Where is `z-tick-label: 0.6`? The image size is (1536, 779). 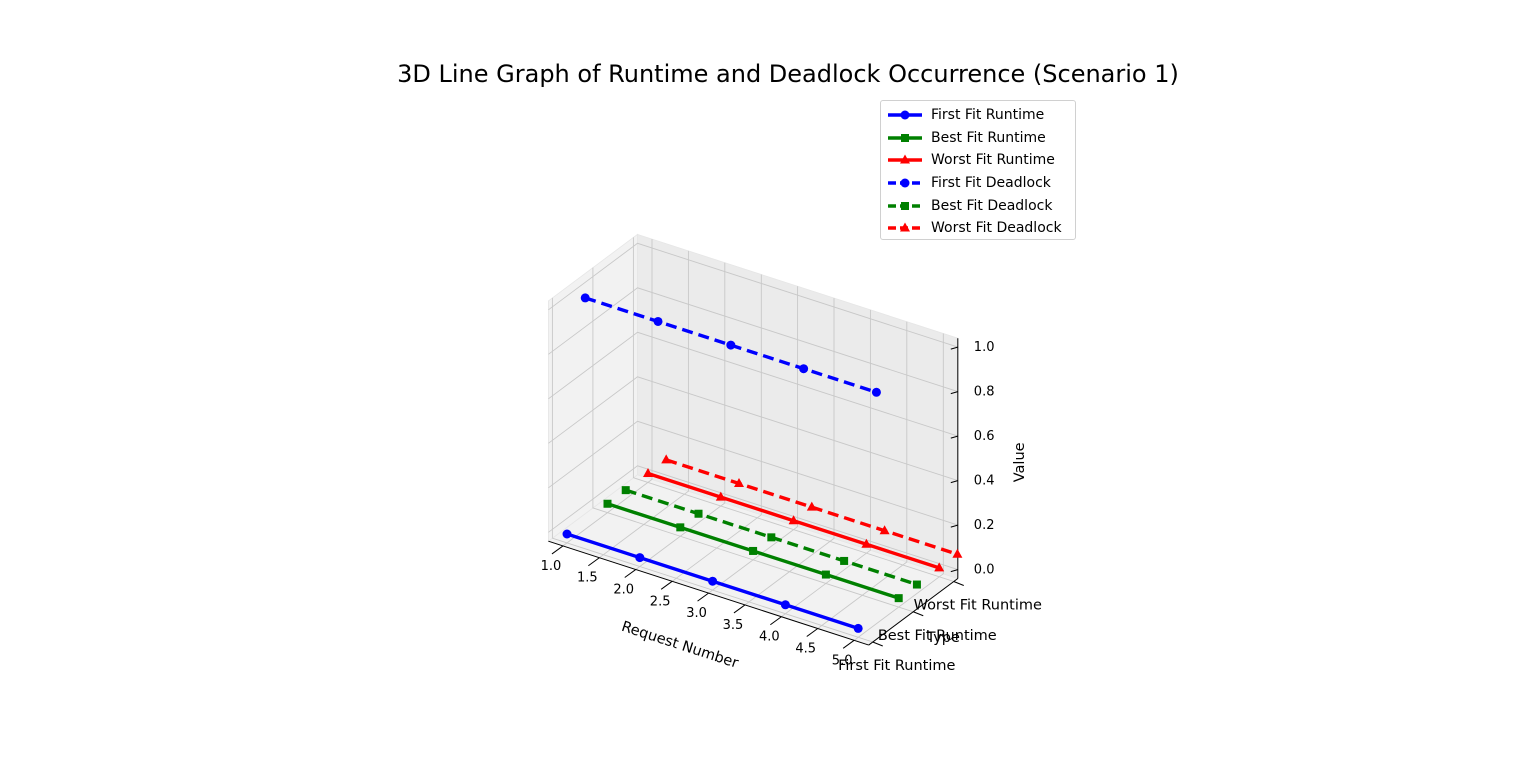
z-tick-label: 0.6 is located at coordinates (984, 436).